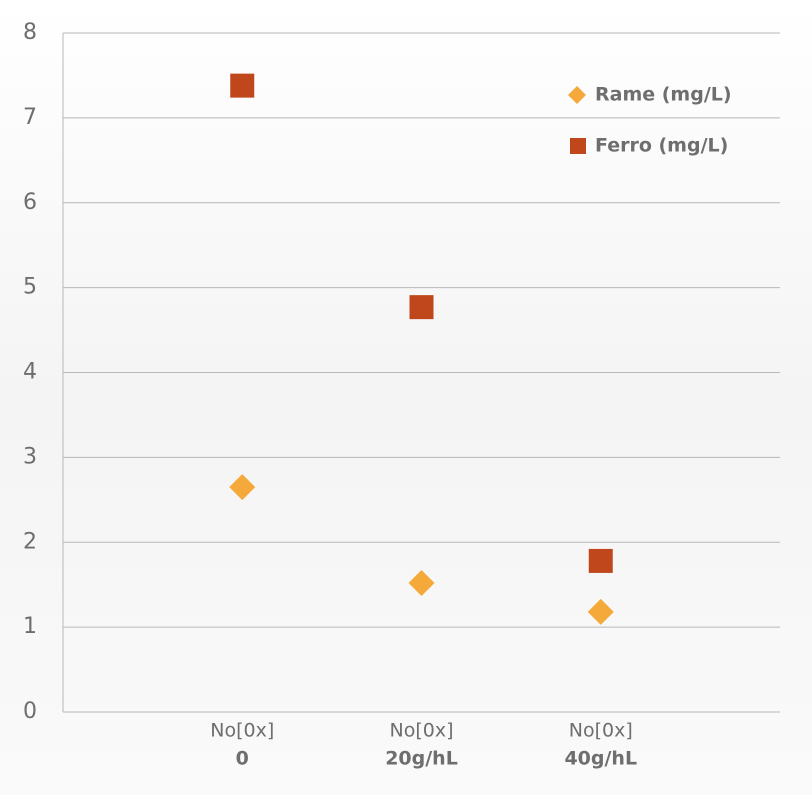 This screenshot has height=795, width=812. What do you see at coordinates (242, 759) in the screenshot?
I see `x-tick-label: 0` at bounding box center [242, 759].